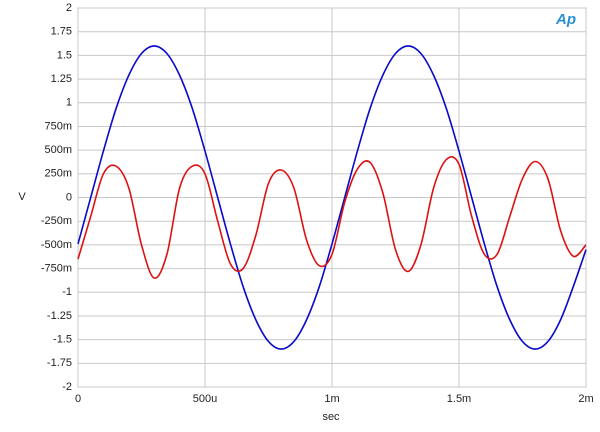 The width and height of the screenshot is (600, 432). What do you see at coordinates (59, 363) in the screenshot?
I see `y-tick-label: -1.75` at bounding box center [59, 363].